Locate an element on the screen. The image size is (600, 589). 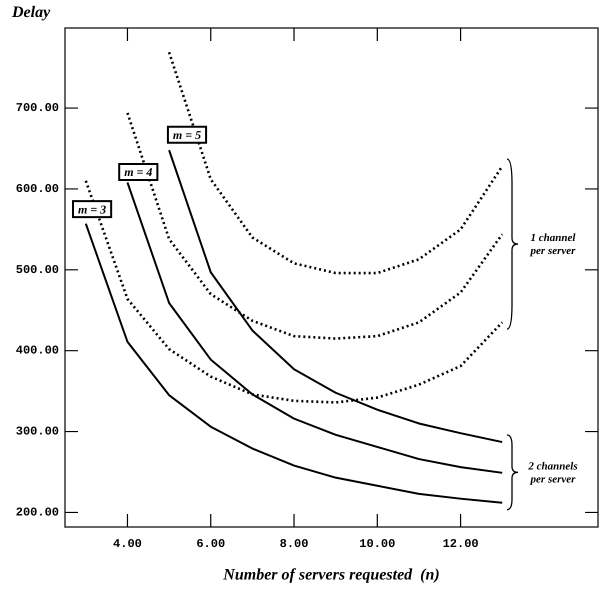
y-tick-label: 400.00 is located at coordinates (37, 351).